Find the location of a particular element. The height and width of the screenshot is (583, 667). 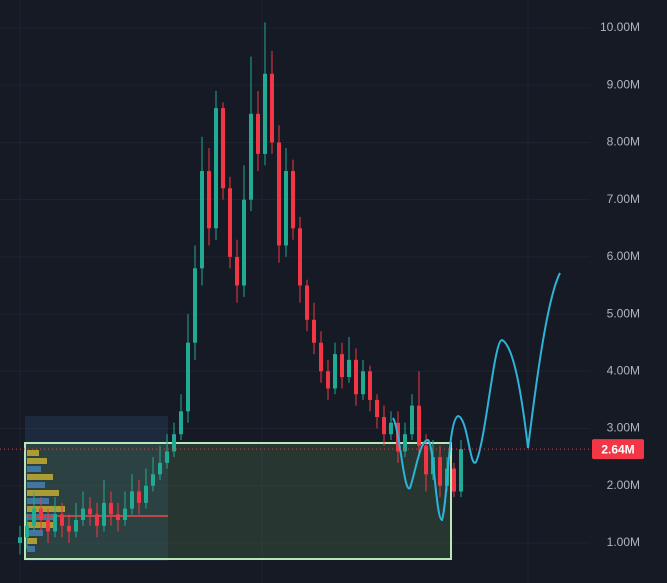

range-box is located at coordinates (238, 501).